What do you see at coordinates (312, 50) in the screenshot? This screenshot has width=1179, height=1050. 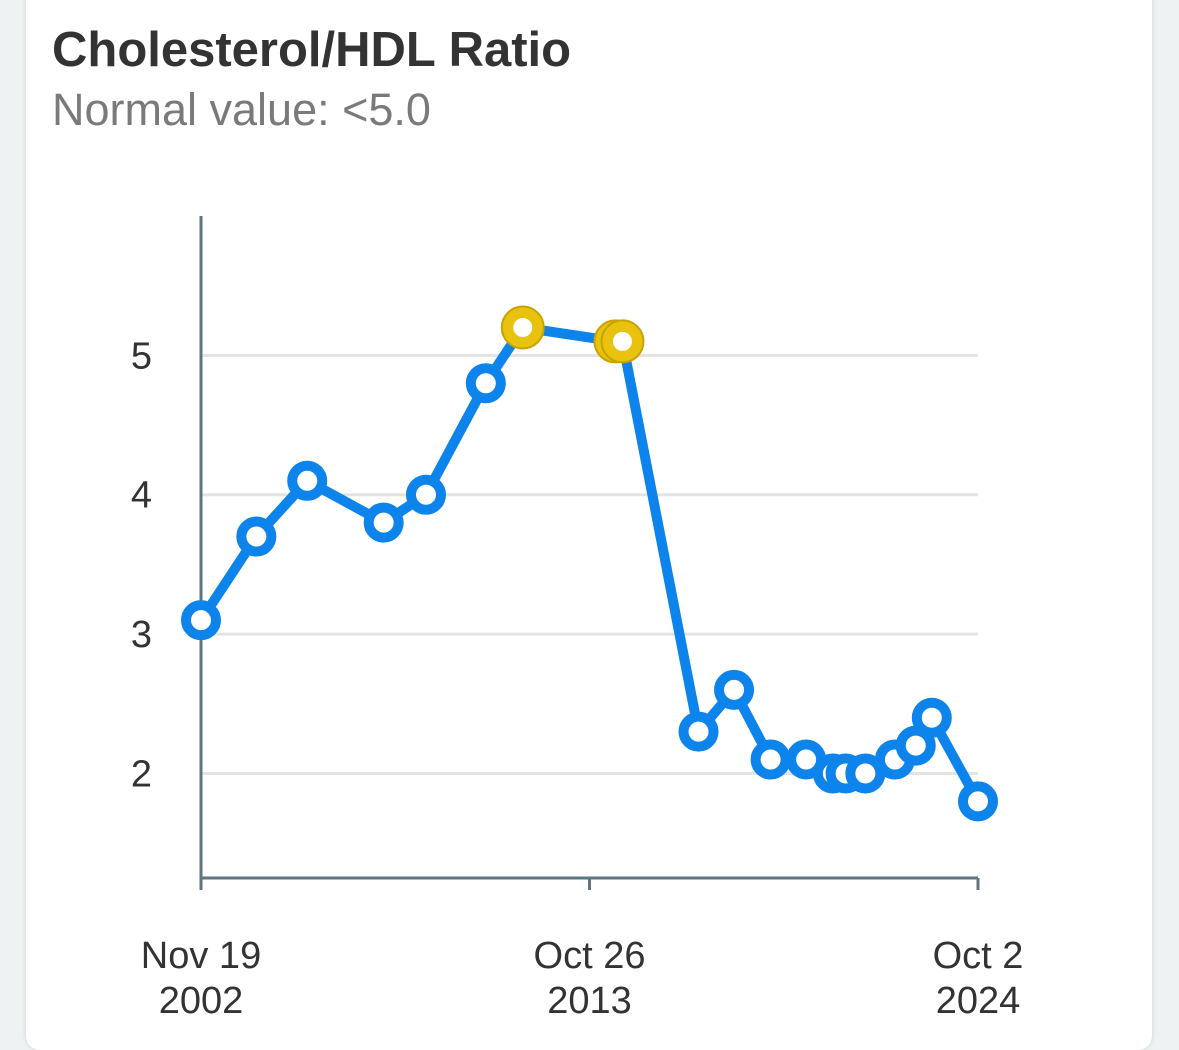 I see `chart-title: Cholesterol/HDL Ratio` at bounding box center [312, 50].